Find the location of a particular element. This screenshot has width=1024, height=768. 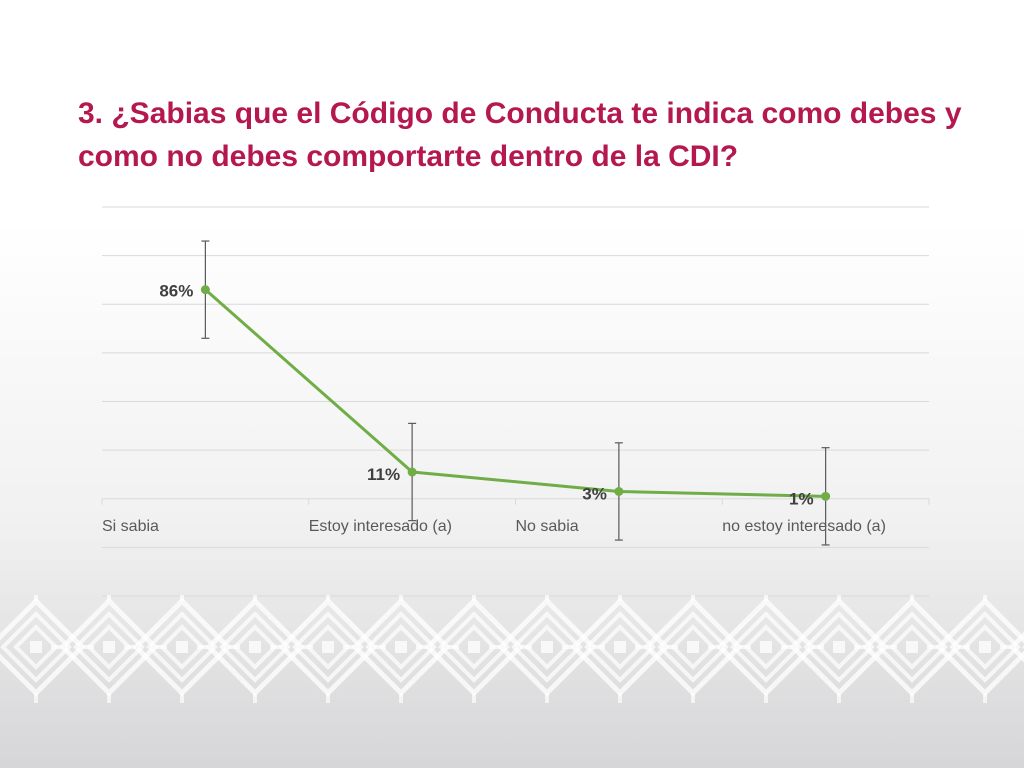

data-label: 86% is located at coordinates (176, 291).